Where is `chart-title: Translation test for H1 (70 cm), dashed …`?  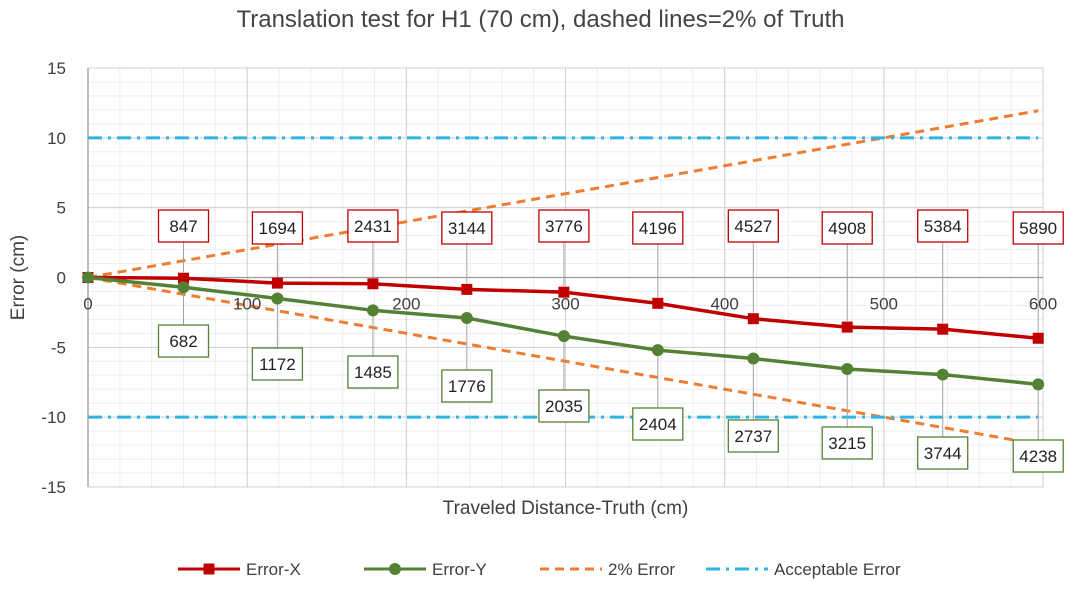
chart-title: Translation test for H1 (70 cm), dashed … is located at coordinates (540, 19).